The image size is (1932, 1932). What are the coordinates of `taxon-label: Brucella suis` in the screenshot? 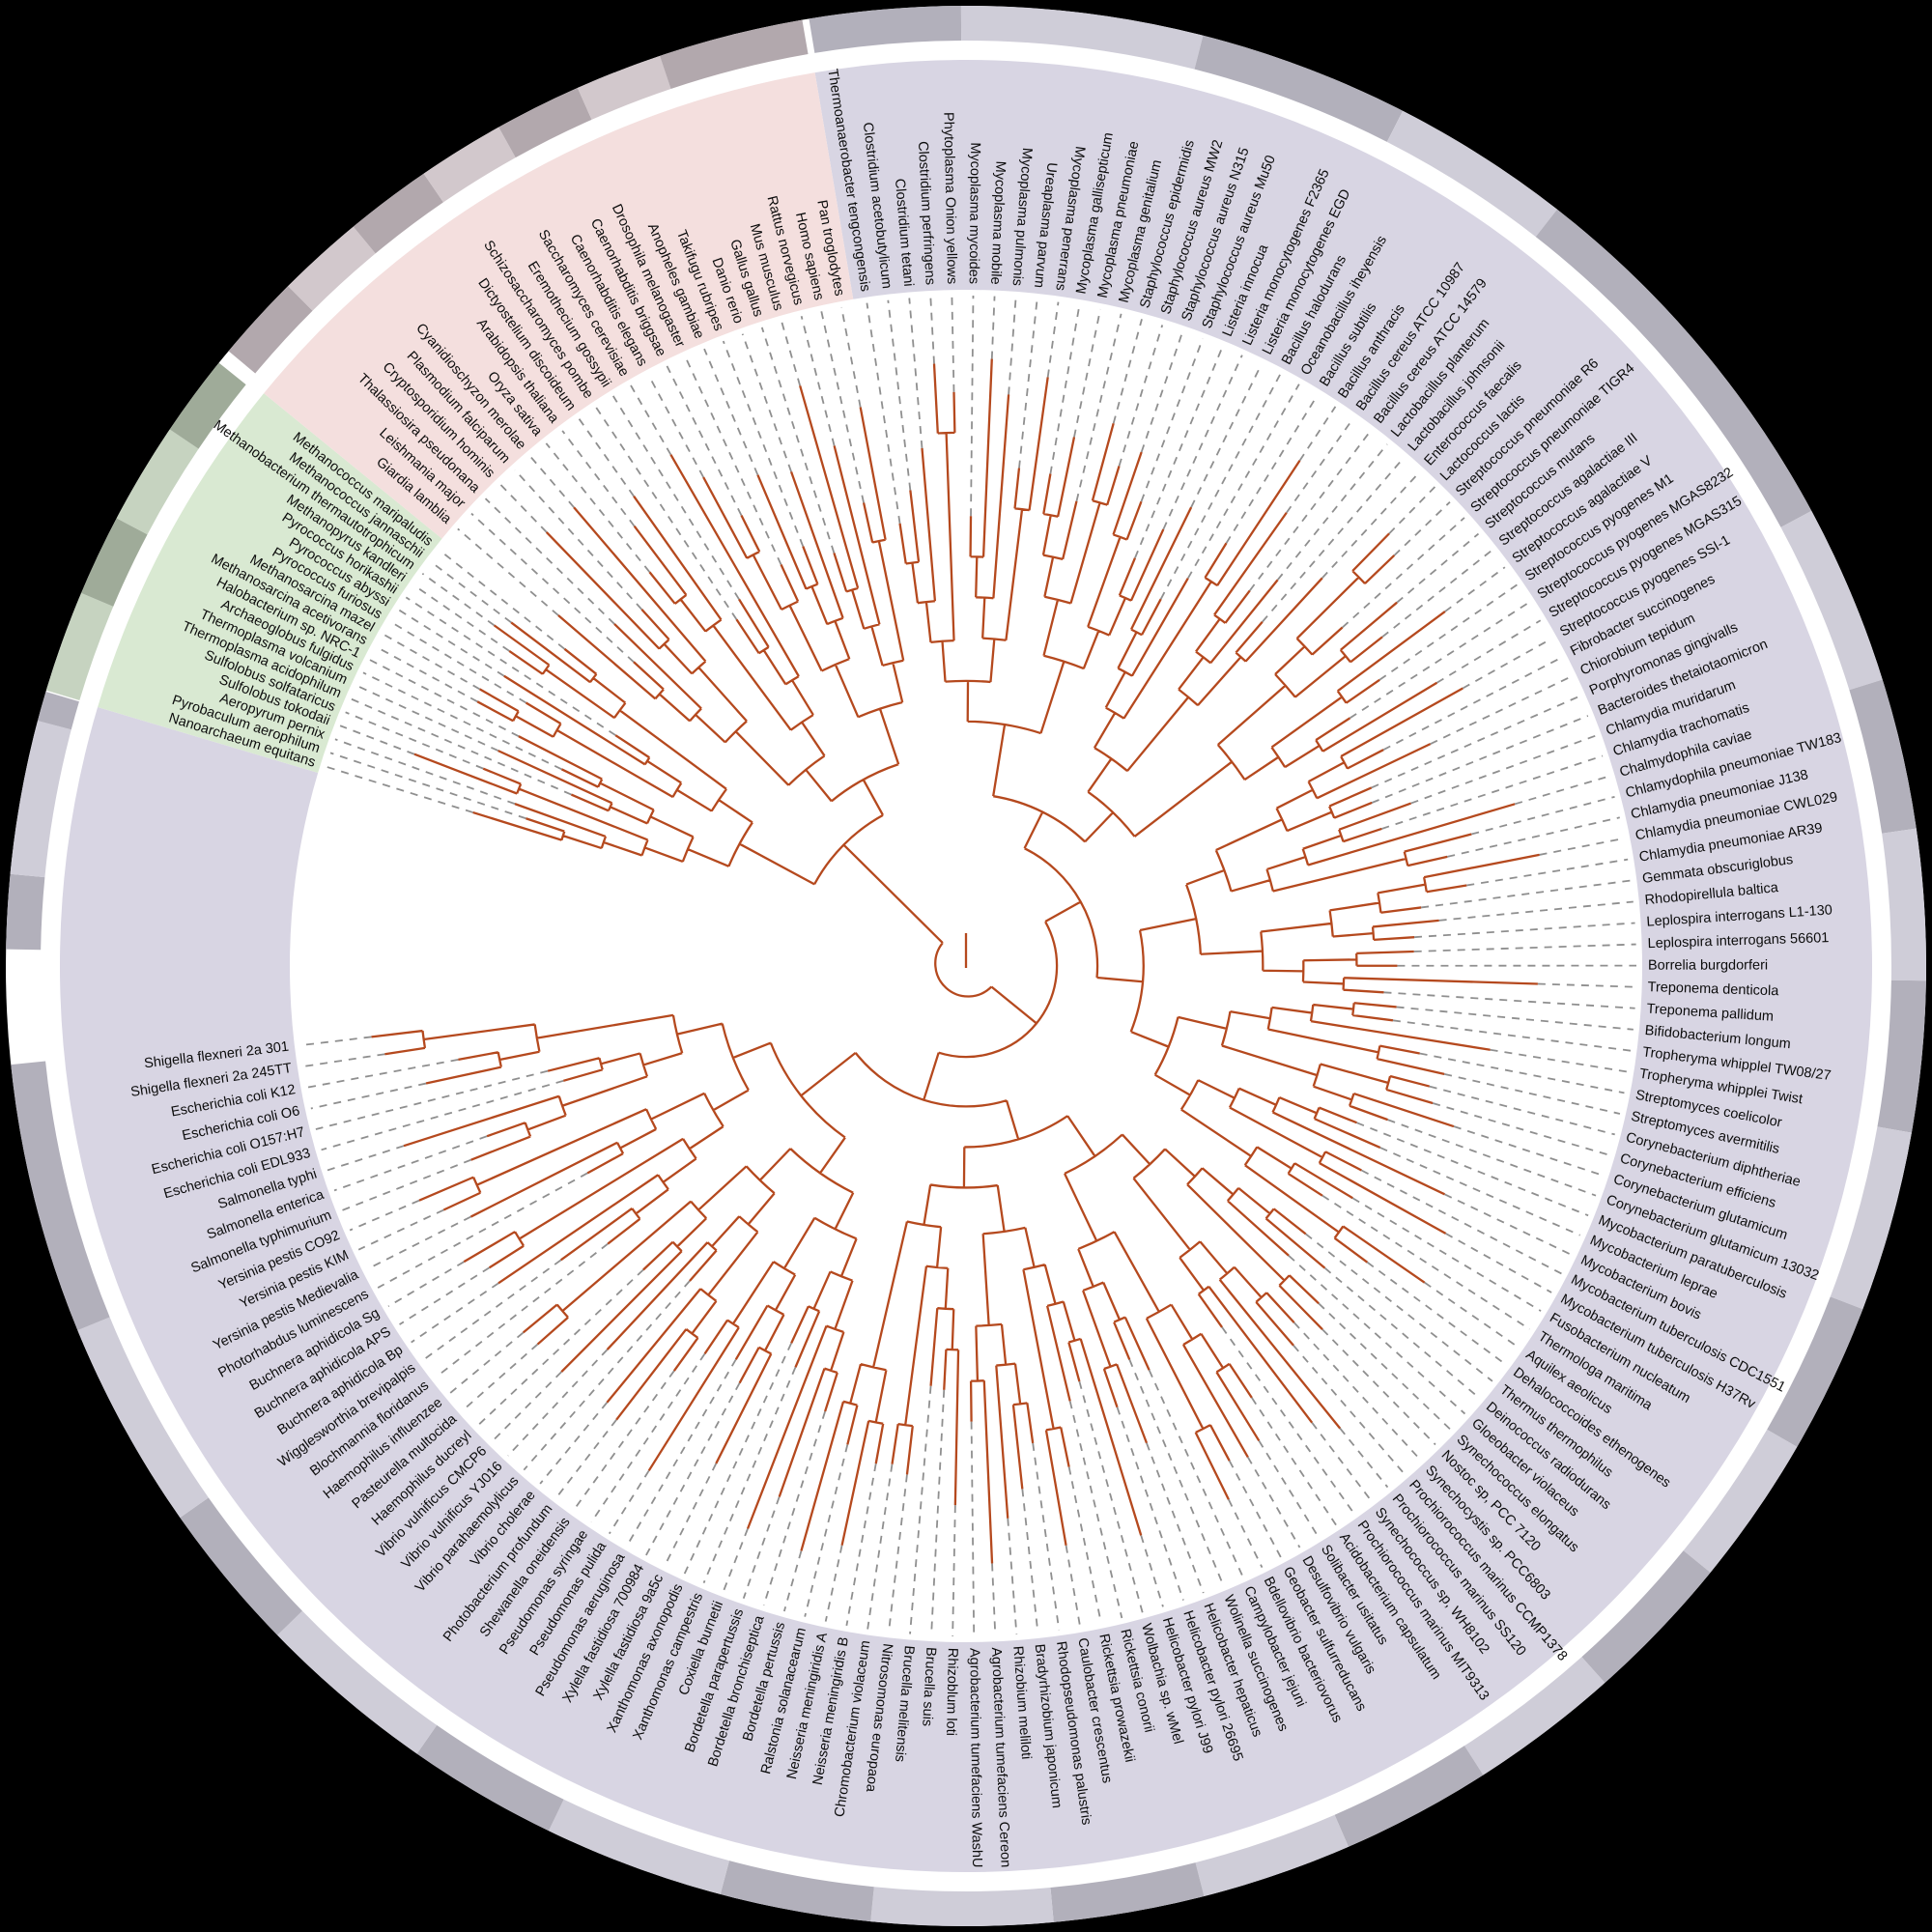 It's located at (928, 1687).